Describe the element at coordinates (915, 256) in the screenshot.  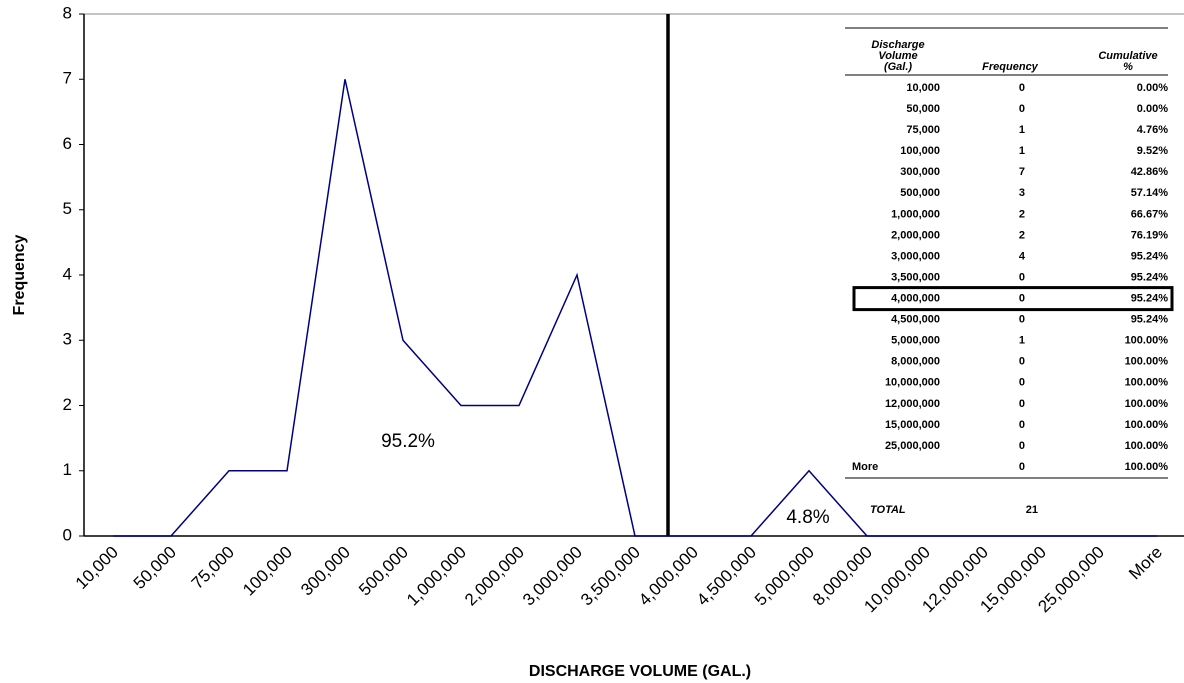
I see `table-cell: 3,000,000` at that location.